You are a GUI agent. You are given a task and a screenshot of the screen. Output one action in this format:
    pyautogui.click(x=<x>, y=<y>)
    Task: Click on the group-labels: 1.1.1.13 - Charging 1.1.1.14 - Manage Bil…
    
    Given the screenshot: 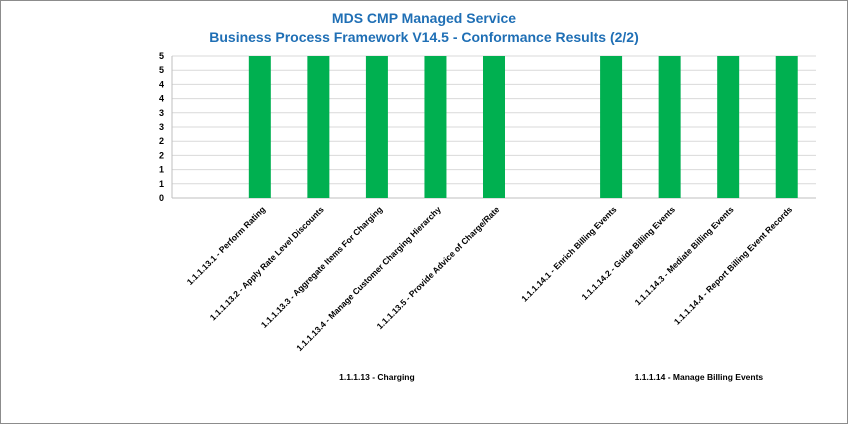 What is the action you would take?
    pyautogui.click(x=551, y=377)
    